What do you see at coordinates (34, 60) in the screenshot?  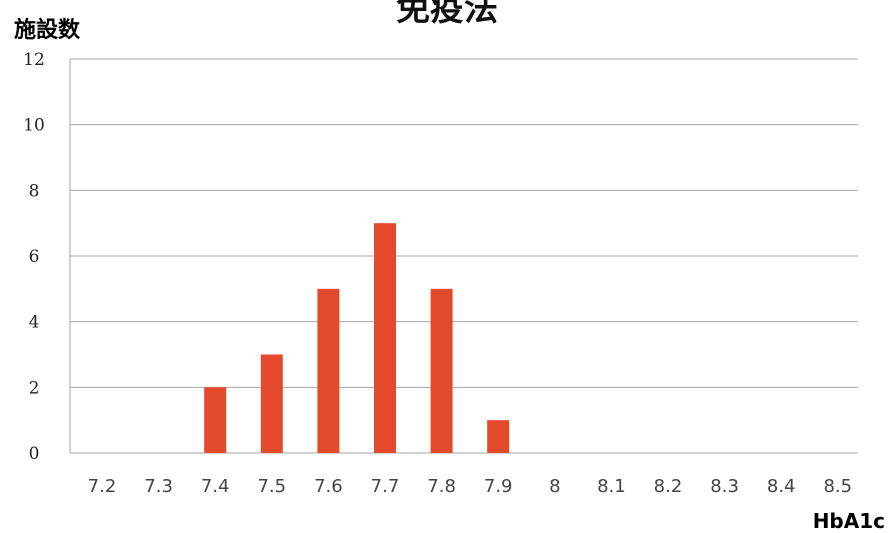 I see `y-tick-label: 12` at bounding box center [34, 60].